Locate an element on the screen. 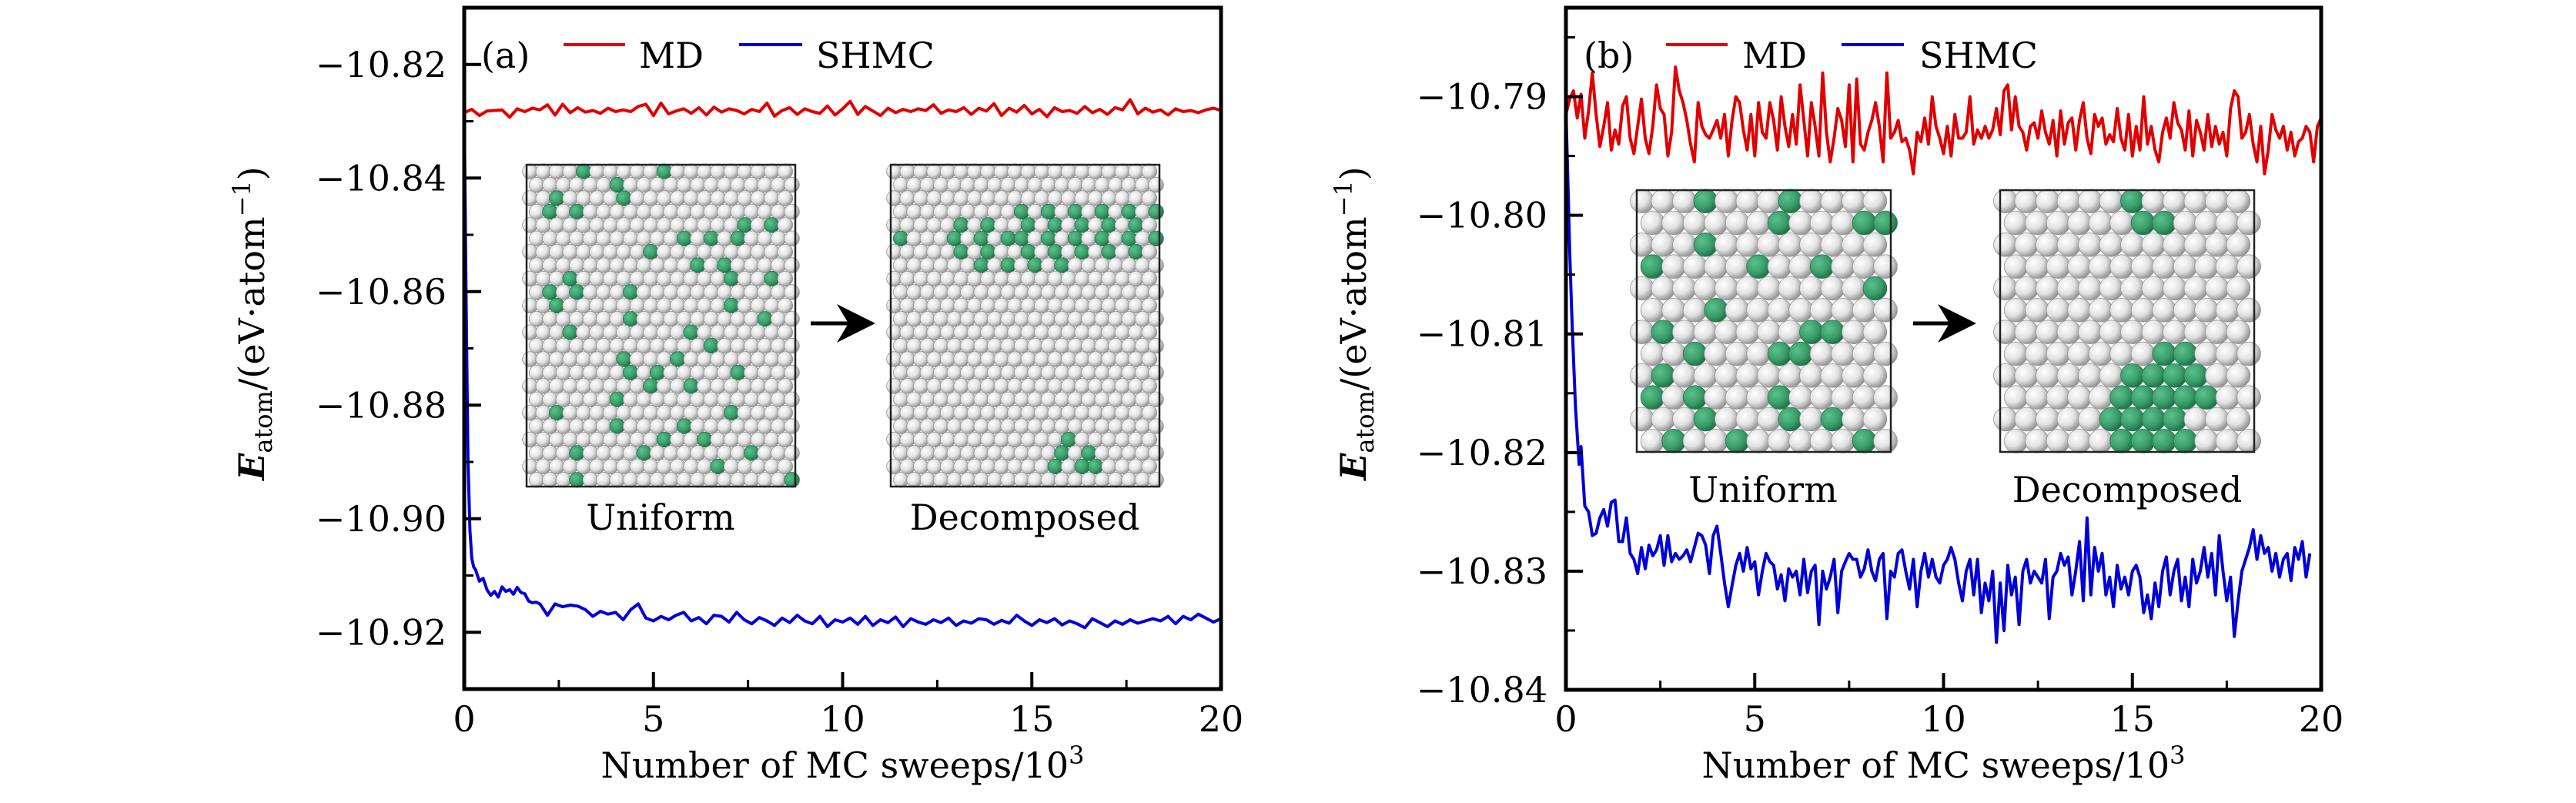 The height and width of the screenshot is (803, 2576). x-tick-label: 20 is located at coordinates (2322, 719).